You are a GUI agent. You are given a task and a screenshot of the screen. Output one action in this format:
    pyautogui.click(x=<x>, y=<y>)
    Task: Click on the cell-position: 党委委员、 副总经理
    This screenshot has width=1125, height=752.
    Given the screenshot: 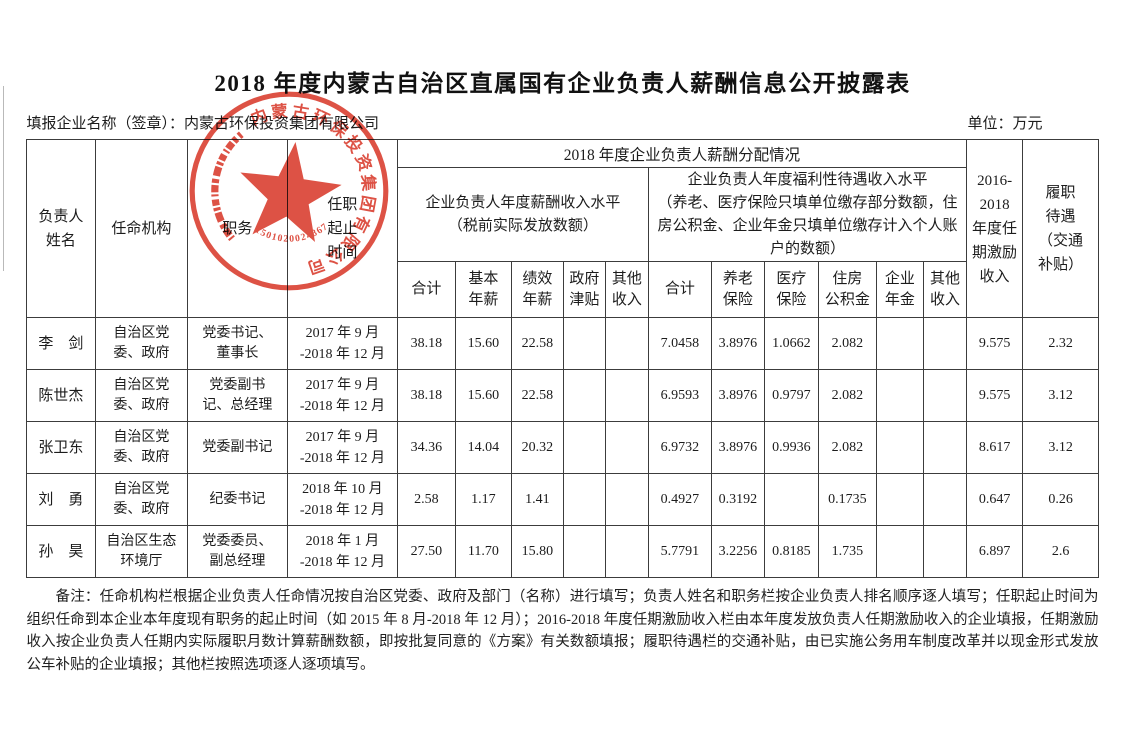 What is the action you would take?
    pyautogui.click(x=237, y=551)
    